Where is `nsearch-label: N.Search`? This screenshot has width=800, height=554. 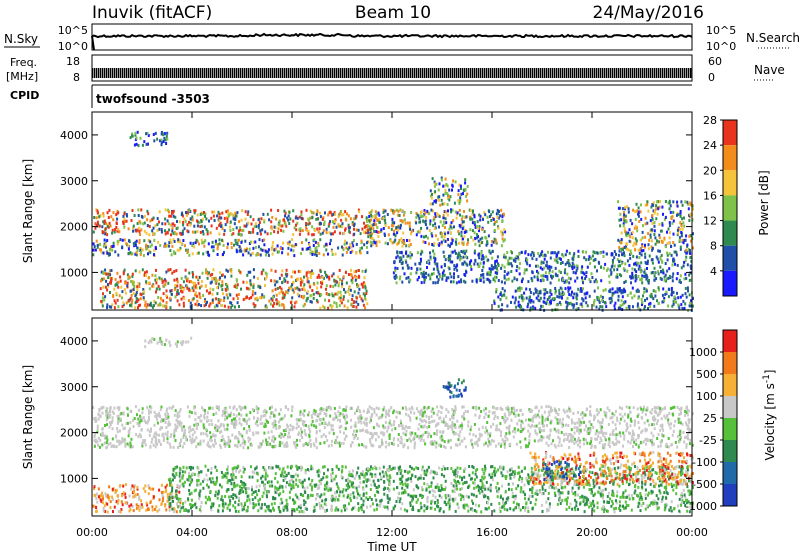 nsearch-label: N.Search is located at coordinates (773, 38).